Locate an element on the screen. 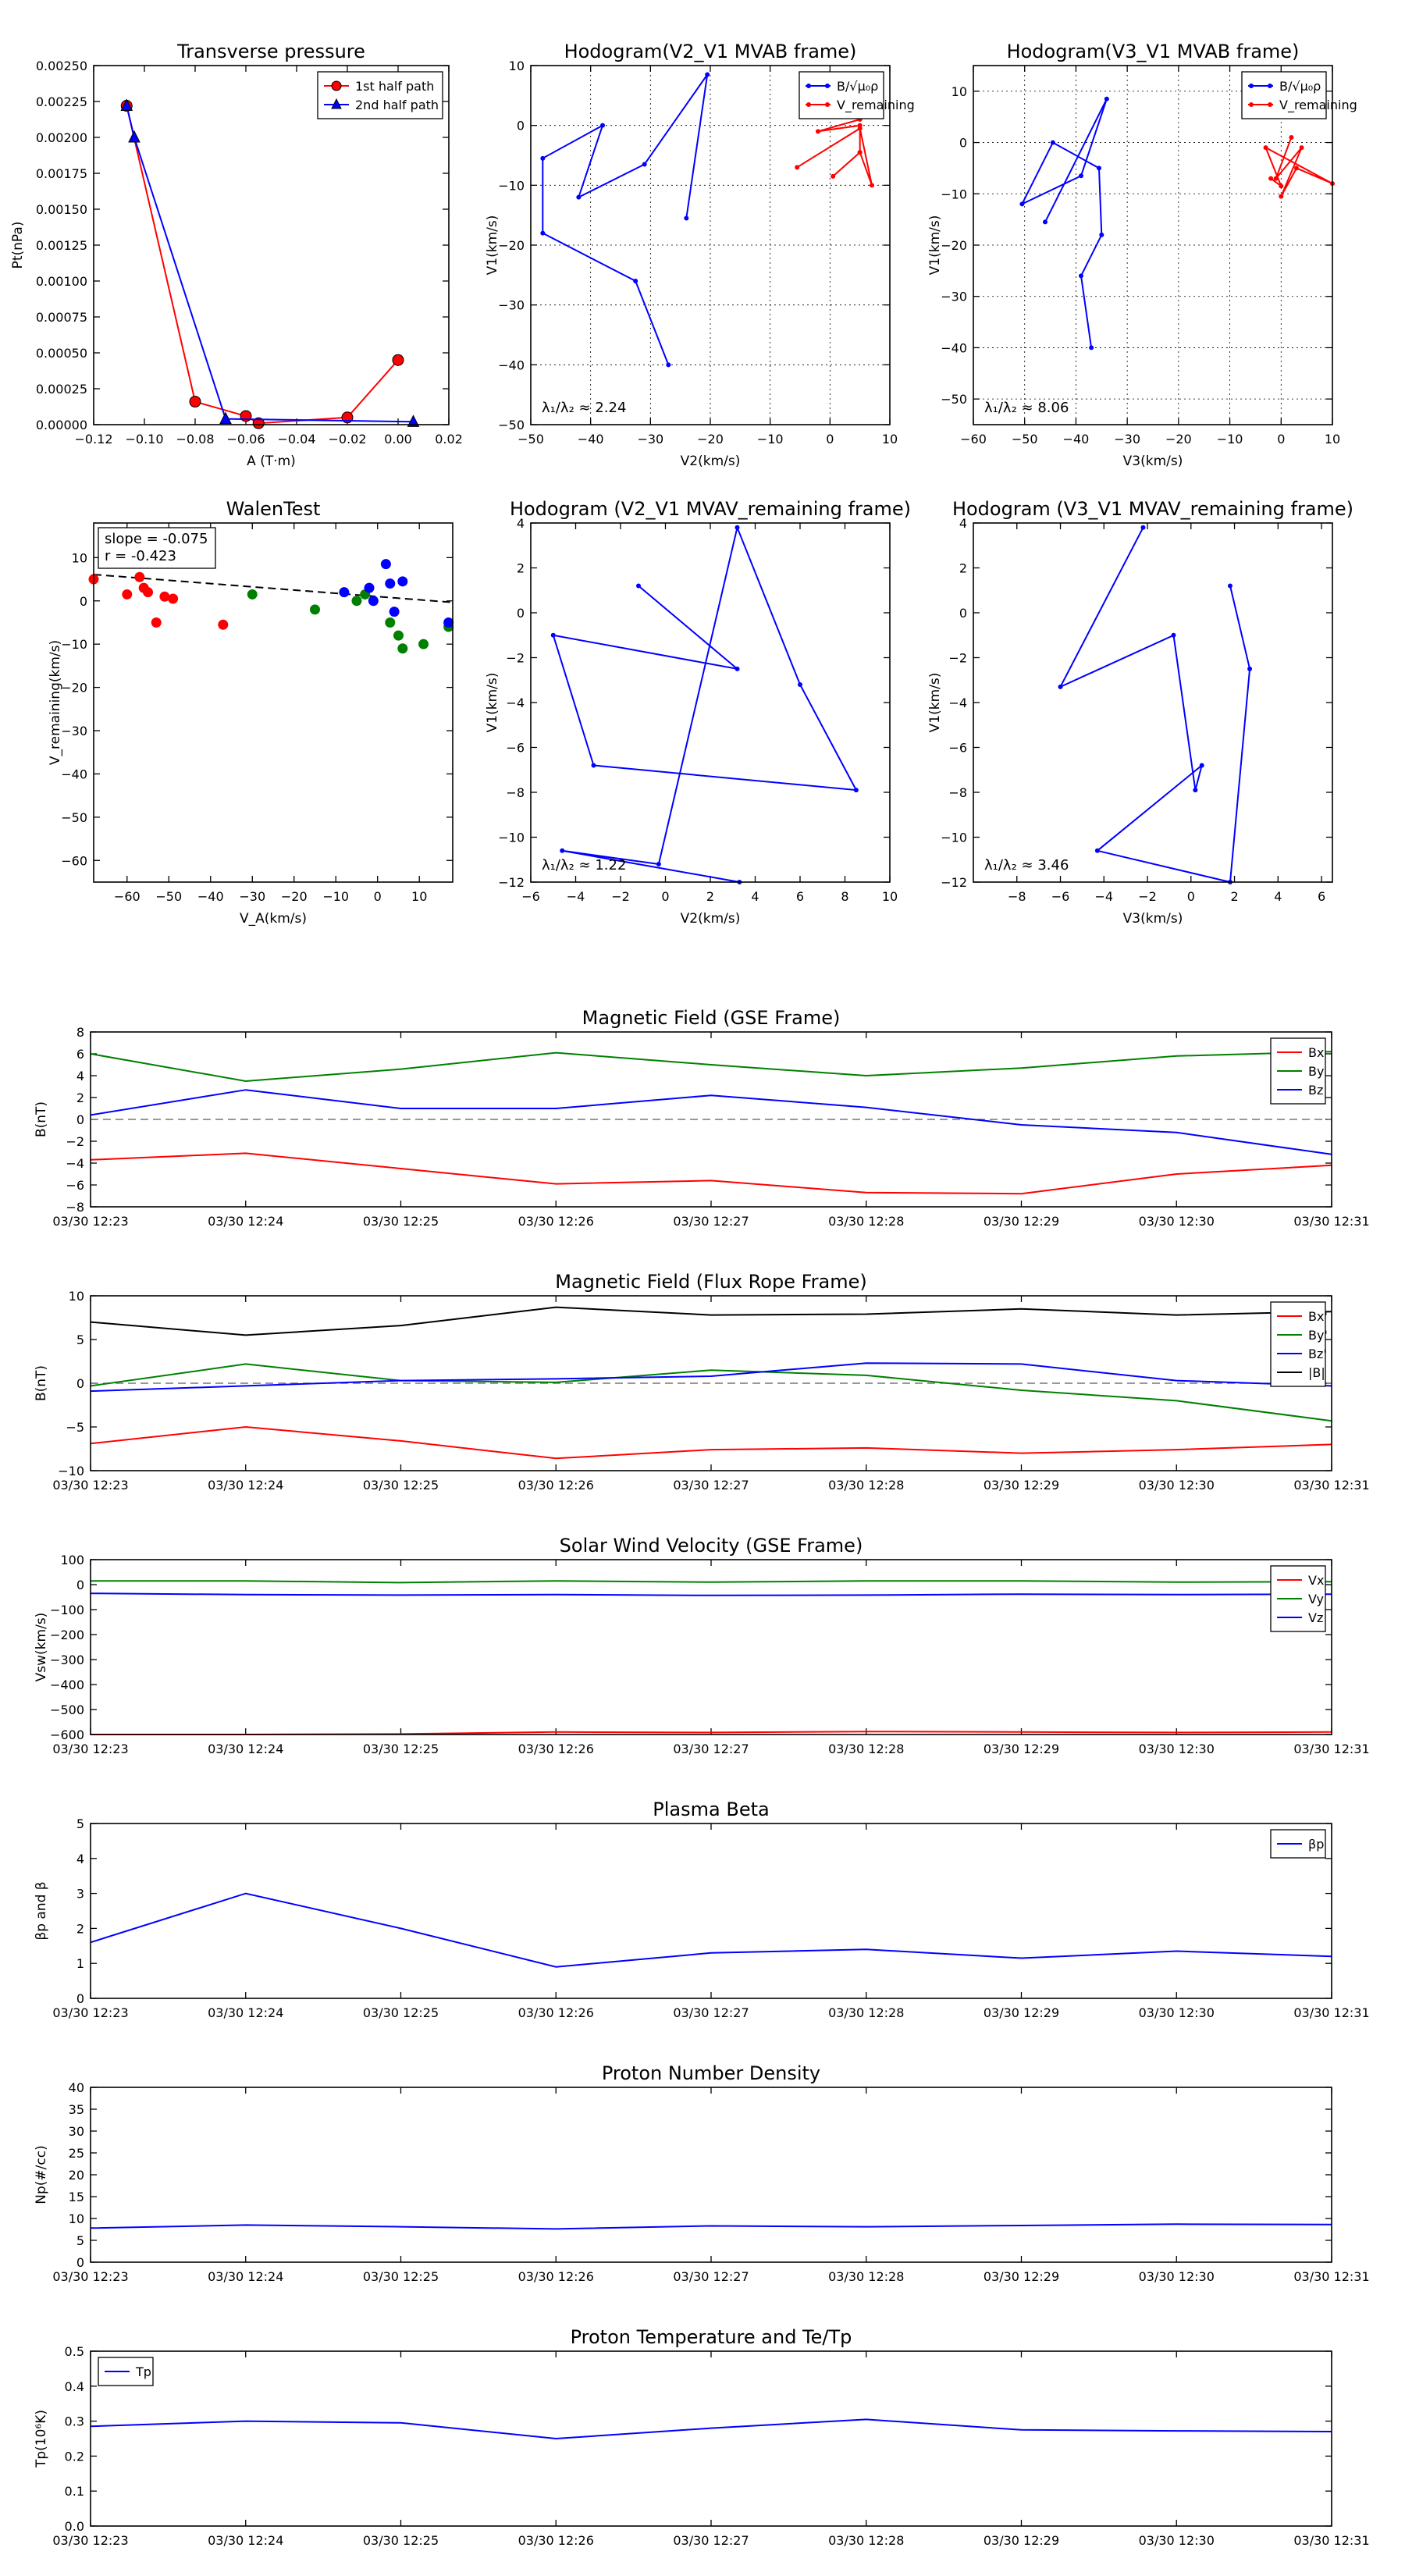  stats-box is located at coordinates (157, 548).